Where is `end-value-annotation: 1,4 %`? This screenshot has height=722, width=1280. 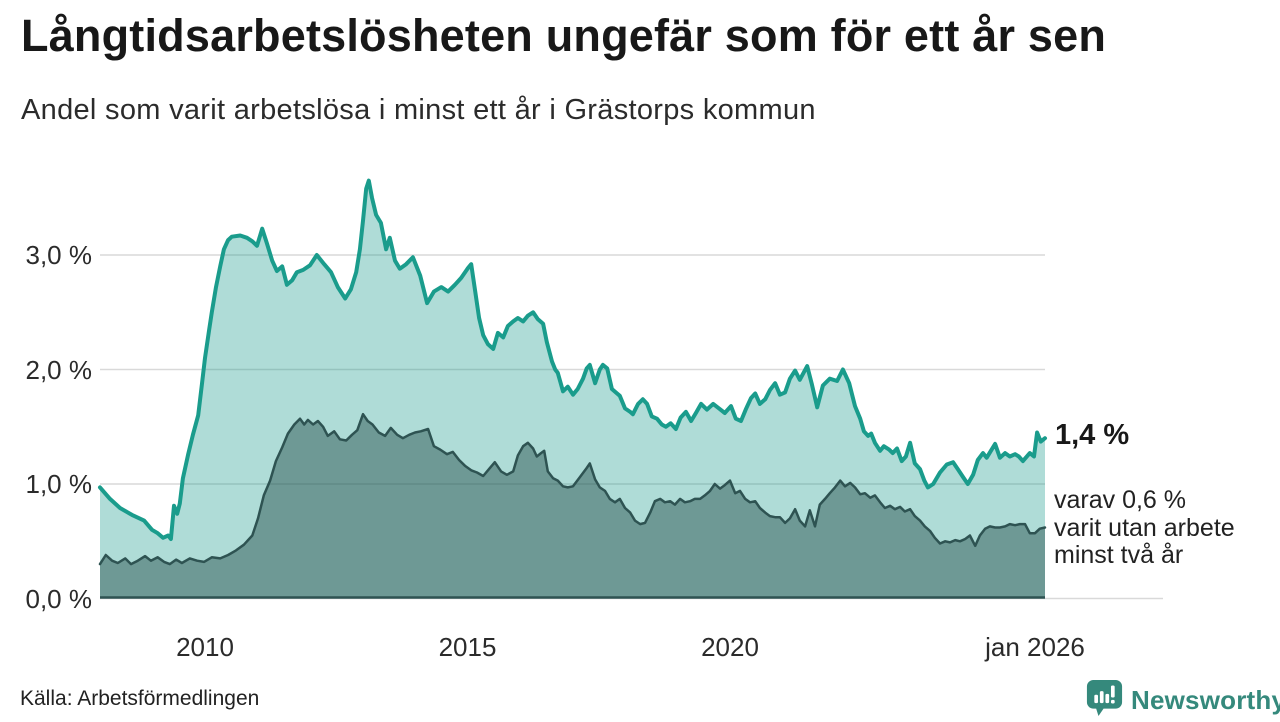 end-value-annotation: 1,4 % is located at coordinates (1092, 435).